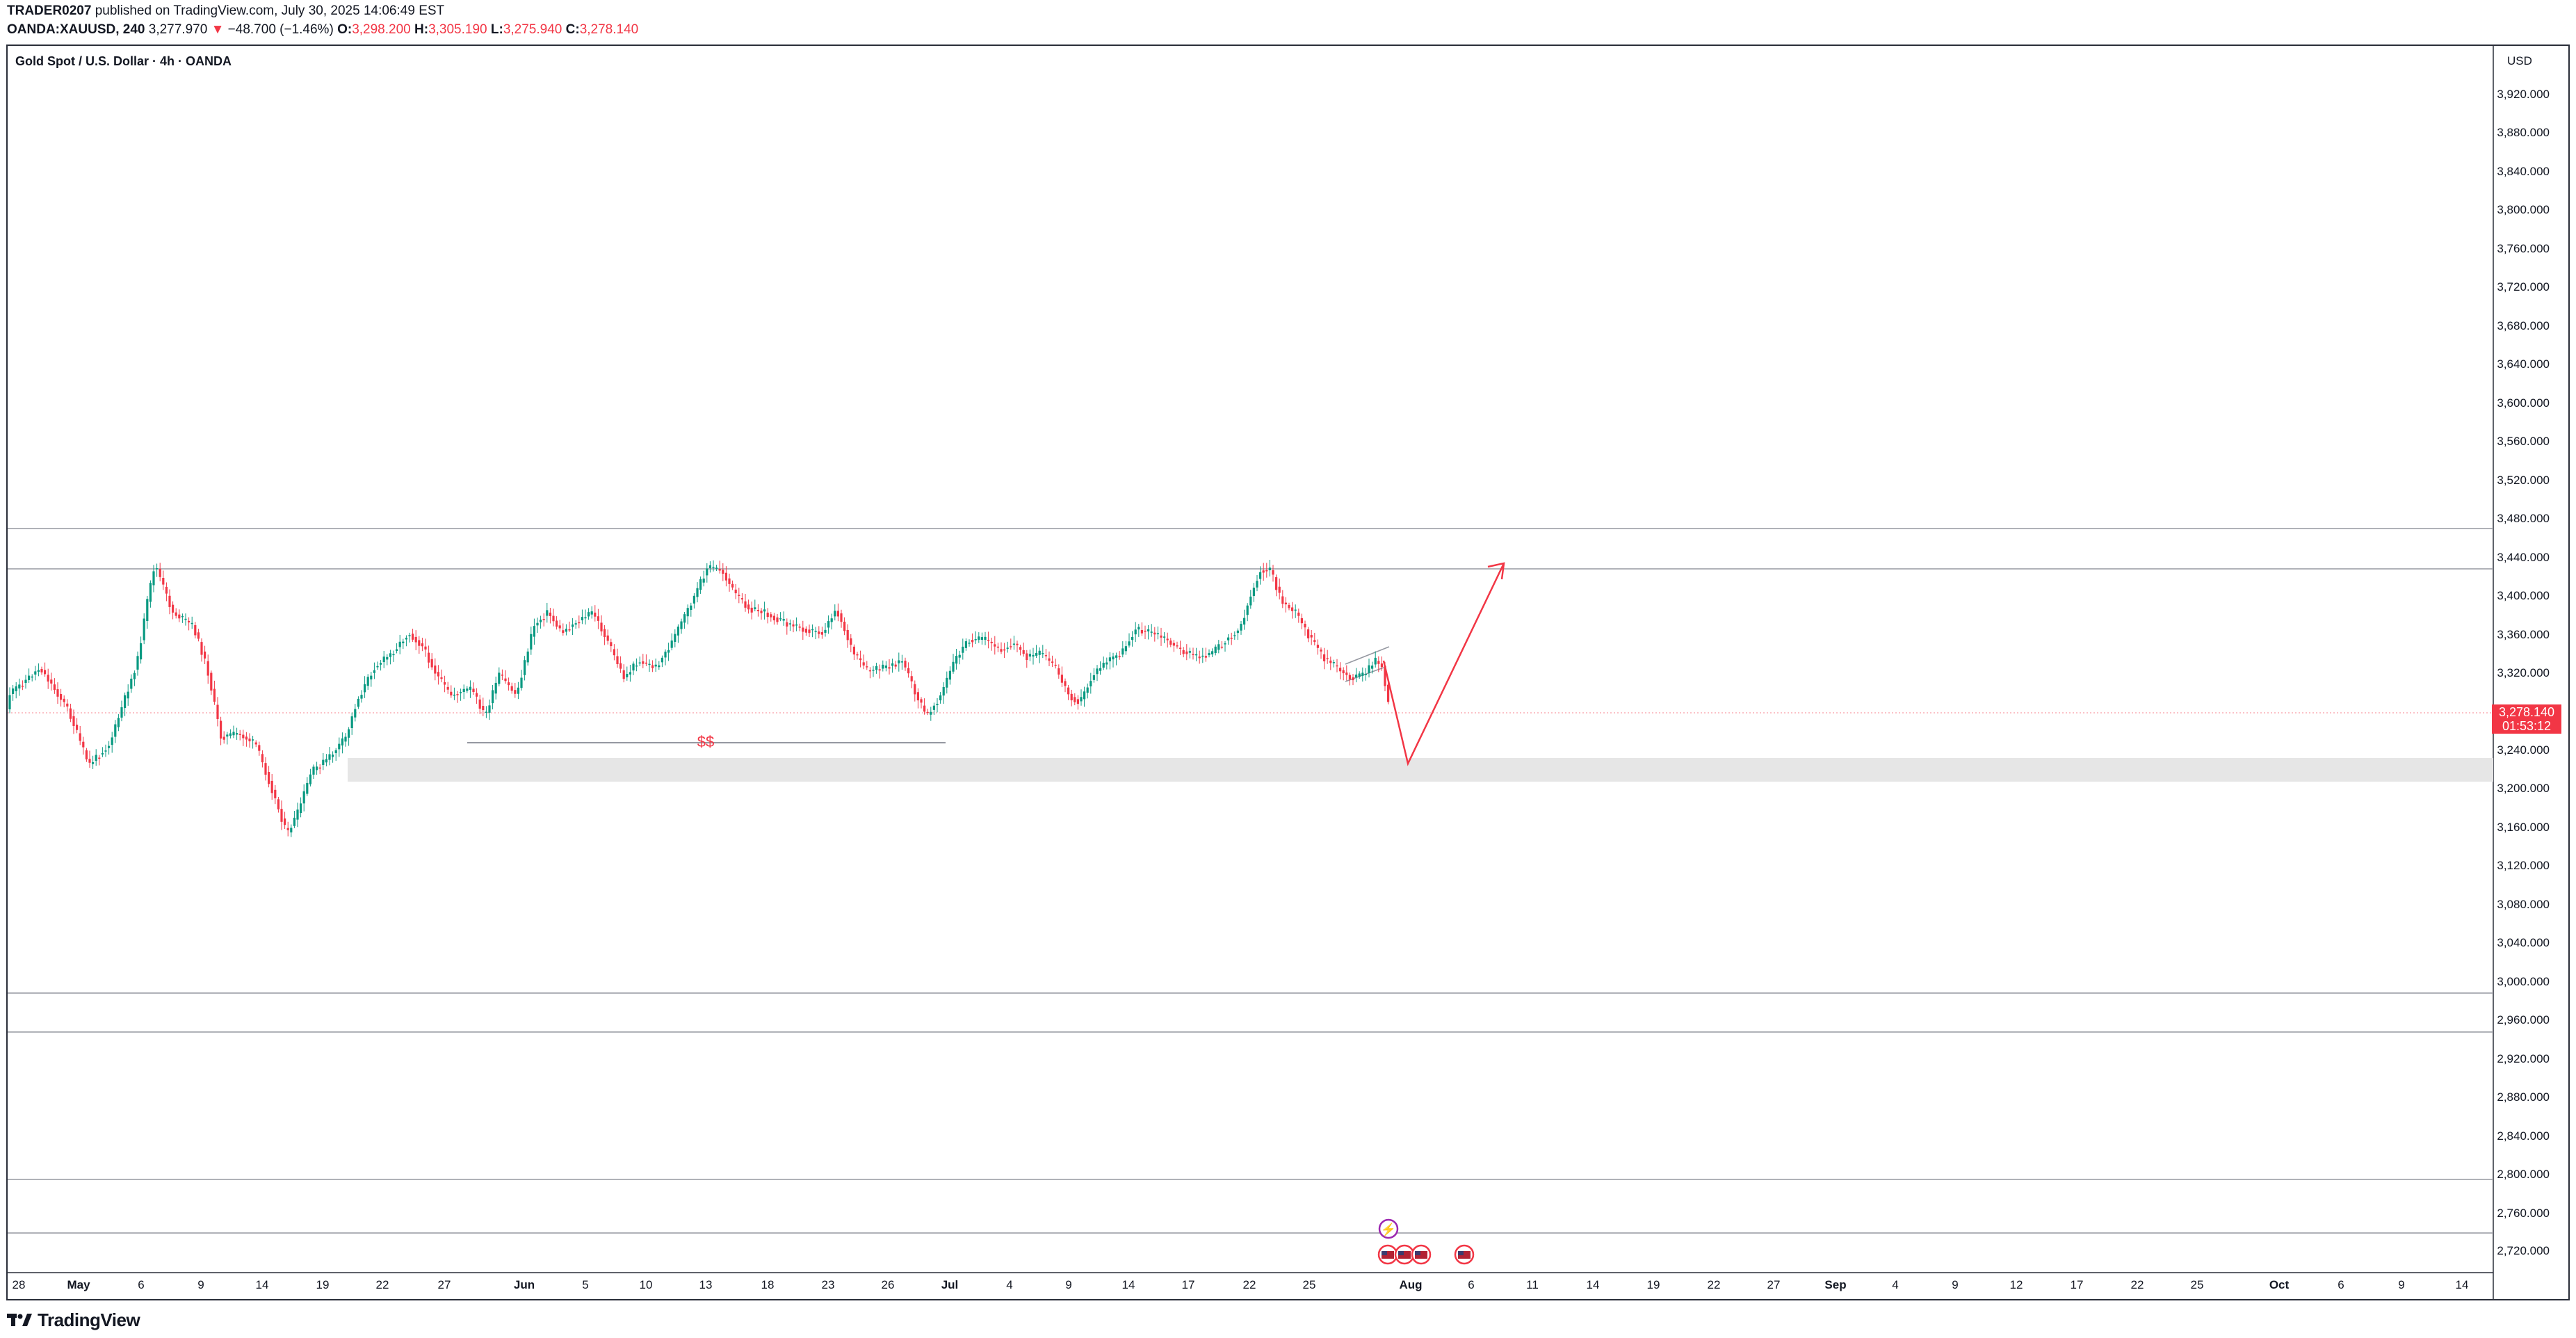 Image resolution: width=2576 pixels, height=1338 pixels. I want to click on candles-group, so click(699, 698).